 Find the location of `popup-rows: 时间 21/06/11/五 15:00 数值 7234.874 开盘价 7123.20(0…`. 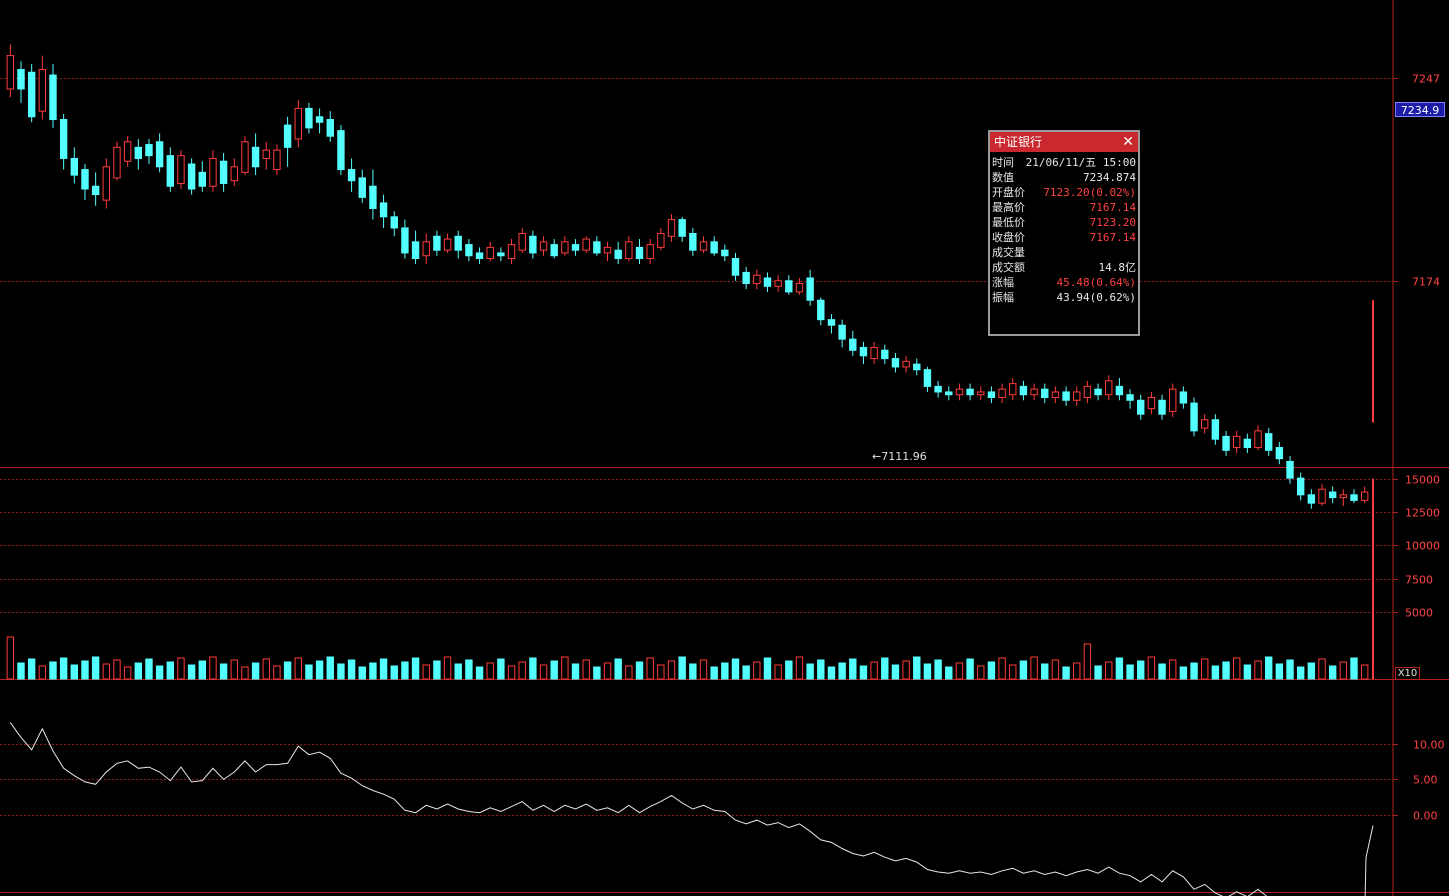

popup-rows: 时间 21/06/11/五 15:00 数值 7234.874 开盘价 7123.20(0… is located at coordinates (1064, 228).